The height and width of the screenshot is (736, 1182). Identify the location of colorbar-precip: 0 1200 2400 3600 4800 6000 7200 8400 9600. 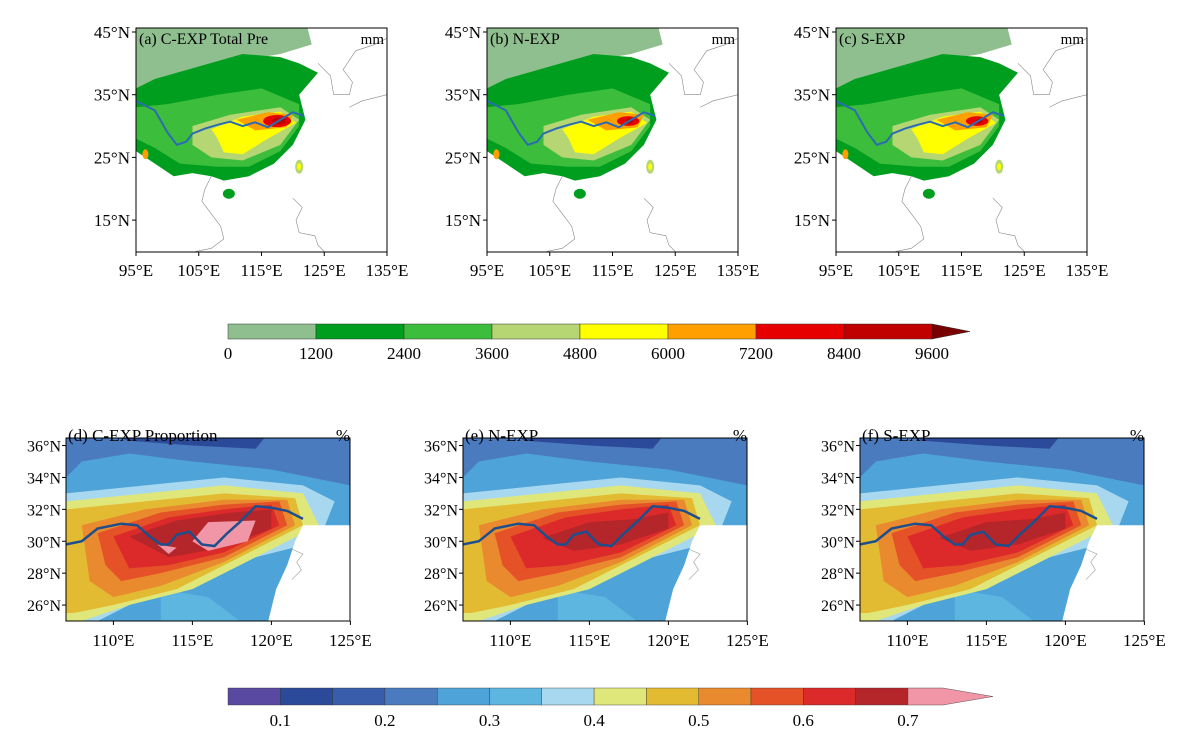
(597, 343).